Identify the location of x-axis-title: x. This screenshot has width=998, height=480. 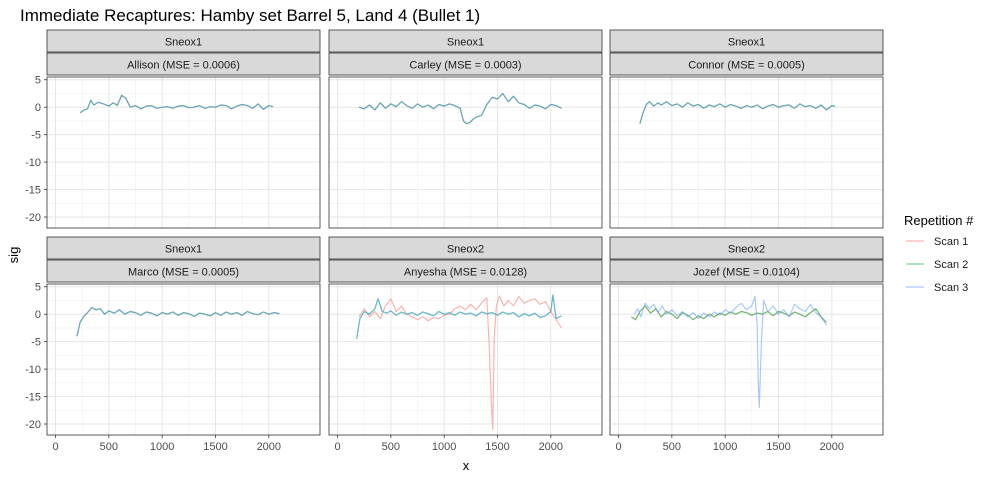
(466, 465).